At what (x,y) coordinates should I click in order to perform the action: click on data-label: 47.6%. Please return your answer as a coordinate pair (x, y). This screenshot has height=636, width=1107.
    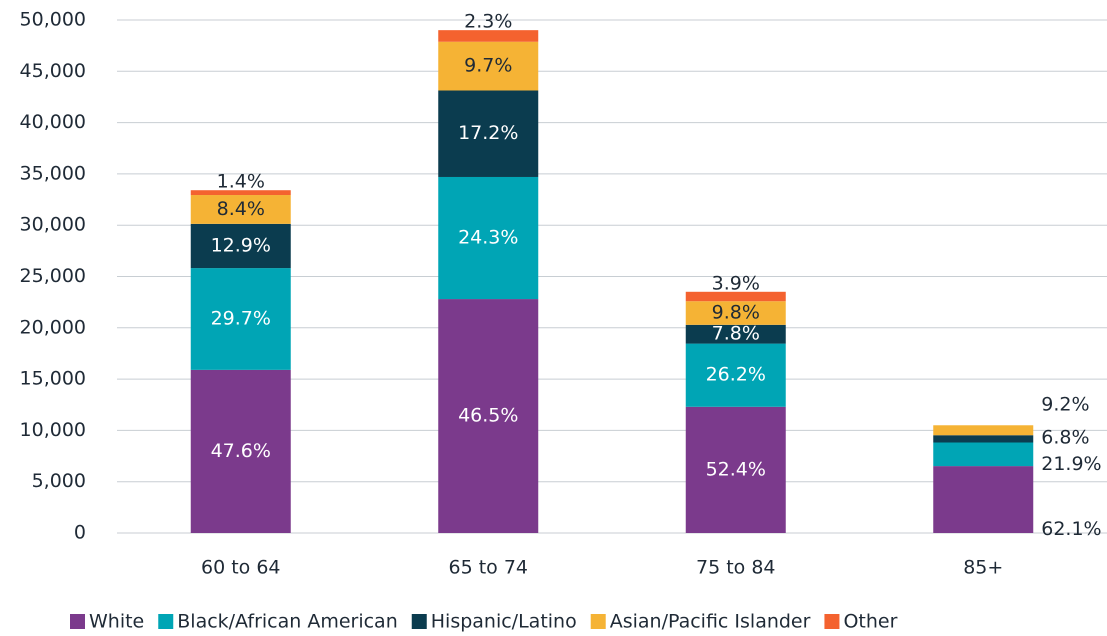
    Looking at the image, I should click on (241, 451).